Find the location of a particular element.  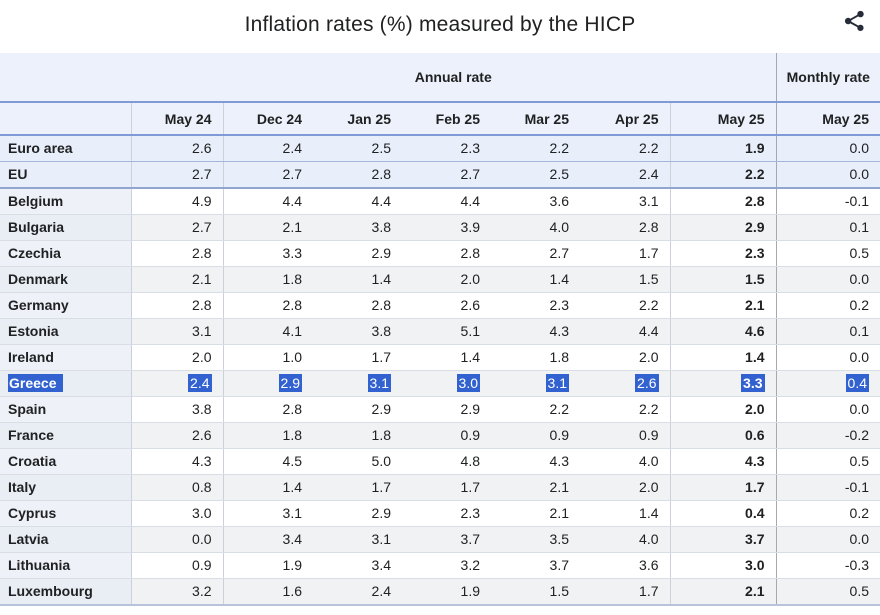

table-row: Spain 3.8 2.8 2.9 2.9 2.2 2.2 2.0 0.0 is located at coordinates (440, 409).